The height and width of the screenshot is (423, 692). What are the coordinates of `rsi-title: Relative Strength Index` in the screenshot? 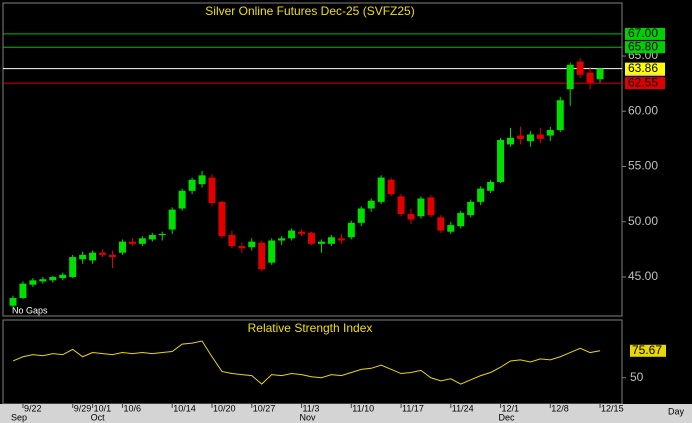 It's located at (310, 328).